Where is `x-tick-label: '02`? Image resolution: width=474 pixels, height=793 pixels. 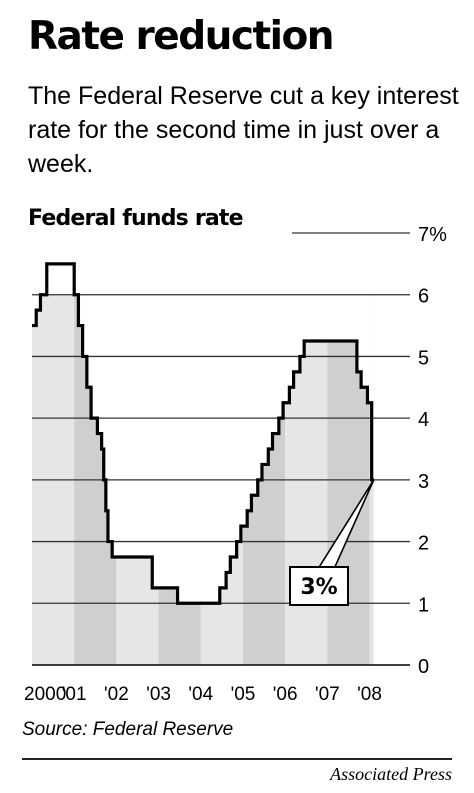
x-tick-label: '02 is located at coordinates (116, 694).